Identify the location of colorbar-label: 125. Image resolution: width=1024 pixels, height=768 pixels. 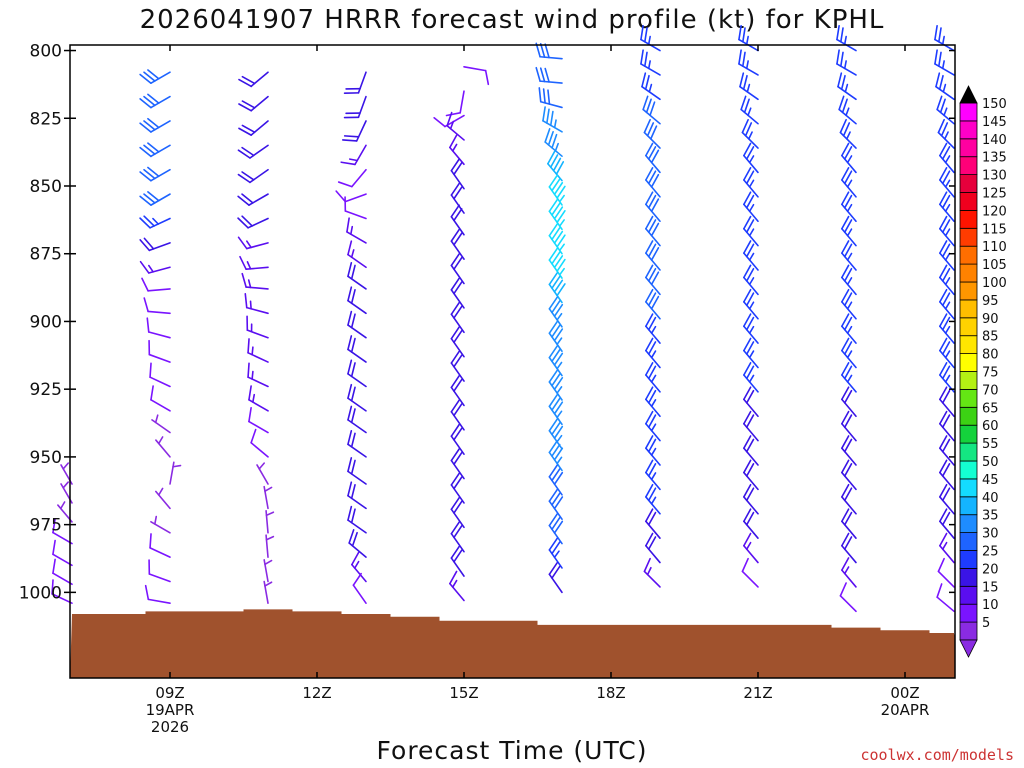
(994, 194).